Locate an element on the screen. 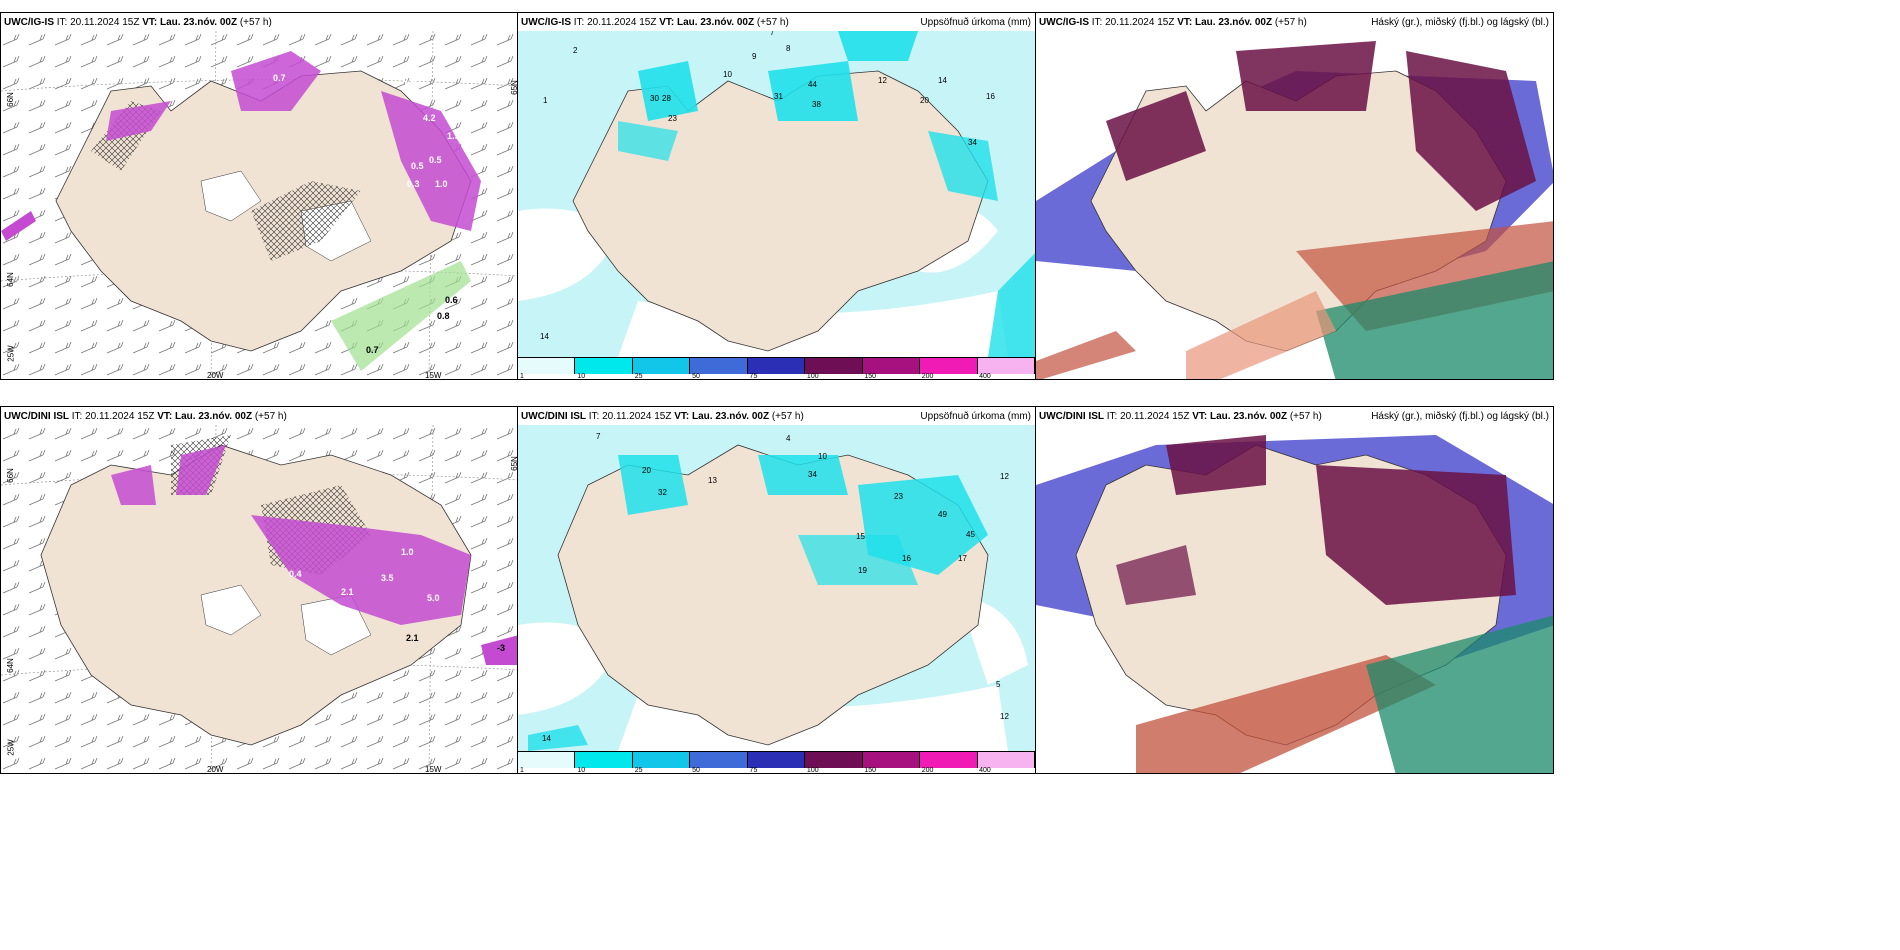 This screenshot has width=1900, height=950. colorbar-tick: 150 is located at coordinates (870, 770).